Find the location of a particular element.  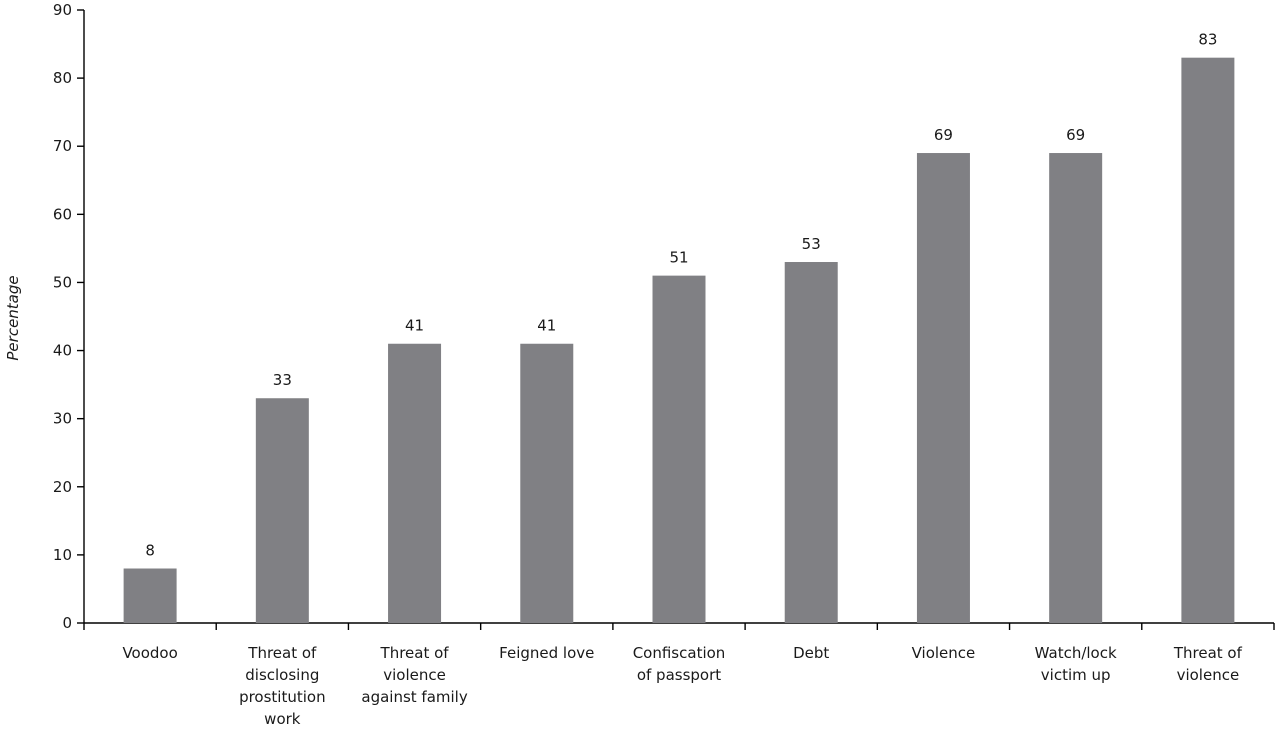

x-tick-label-line: Confiscation is located at coordinates (679, 653).